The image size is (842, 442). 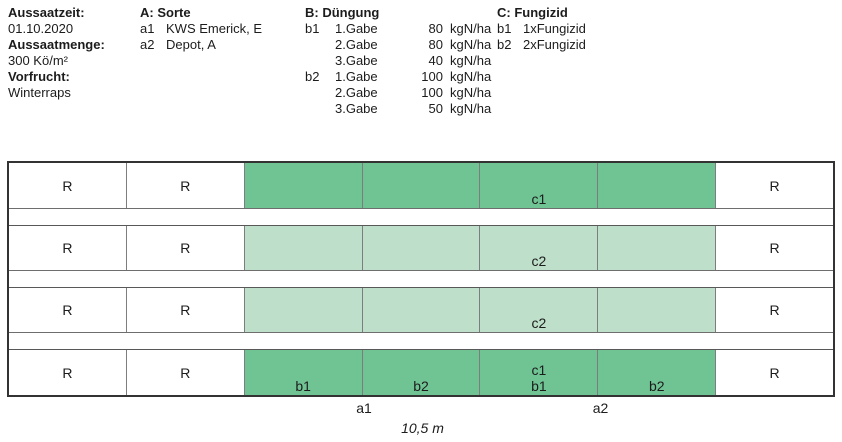 I want to click on factor-a-item: a1 KWS Emerick, E, so click(x=225, y=29).